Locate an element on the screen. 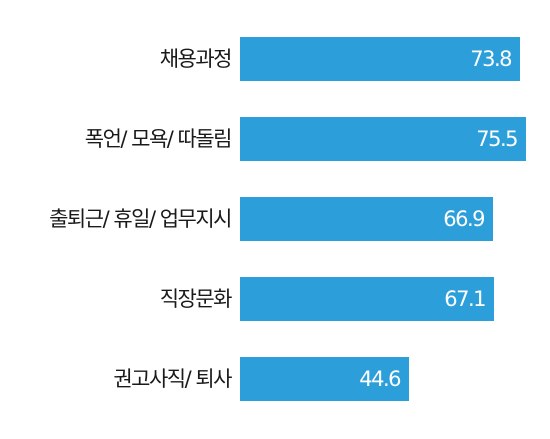 This screenshot has height=439, width=550. value-label-4: 44.6 is located at coordinates (380, 379).